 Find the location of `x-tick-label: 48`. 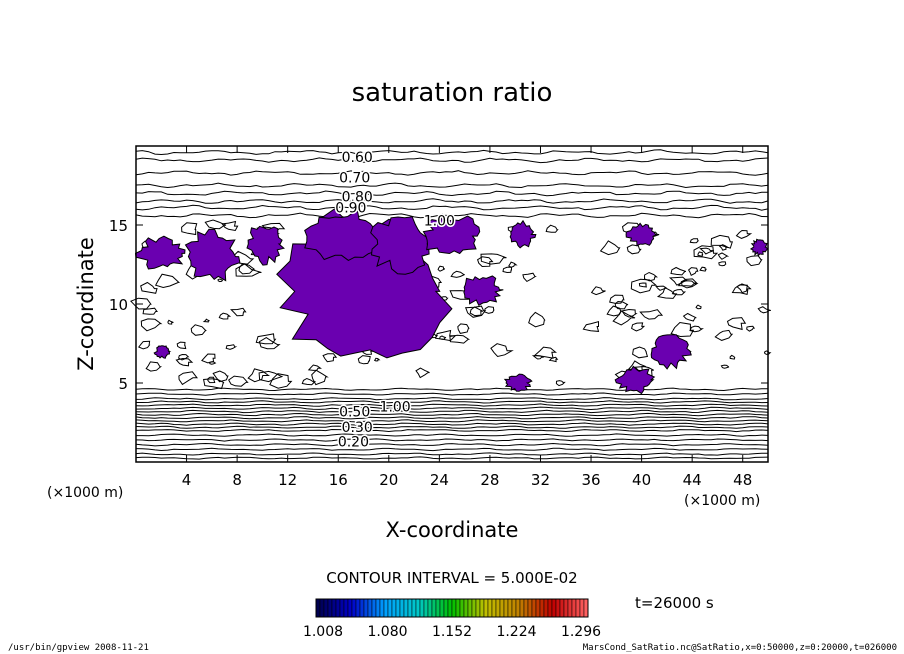

x-tick-label: 48 is located at coordinates (742, 480).